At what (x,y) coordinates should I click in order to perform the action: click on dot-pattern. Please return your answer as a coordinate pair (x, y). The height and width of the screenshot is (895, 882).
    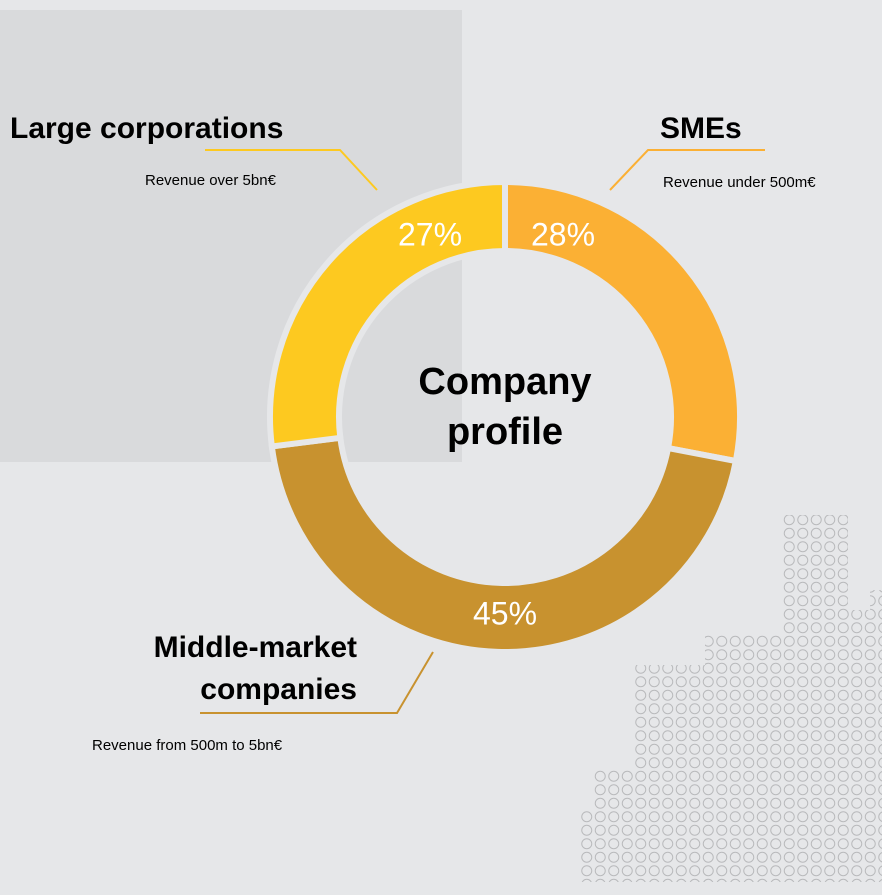
    Looking at the image, I should click on (731, 698).